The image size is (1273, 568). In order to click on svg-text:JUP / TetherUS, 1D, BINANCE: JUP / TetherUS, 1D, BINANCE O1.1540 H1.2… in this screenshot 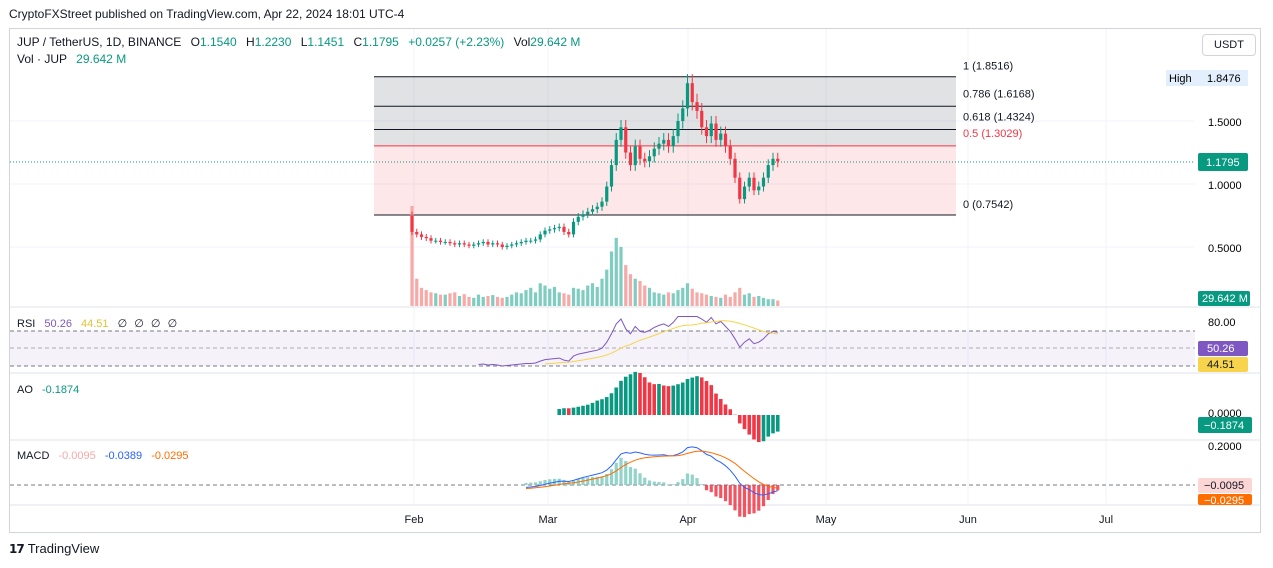, I will do `click(298, 42)`.